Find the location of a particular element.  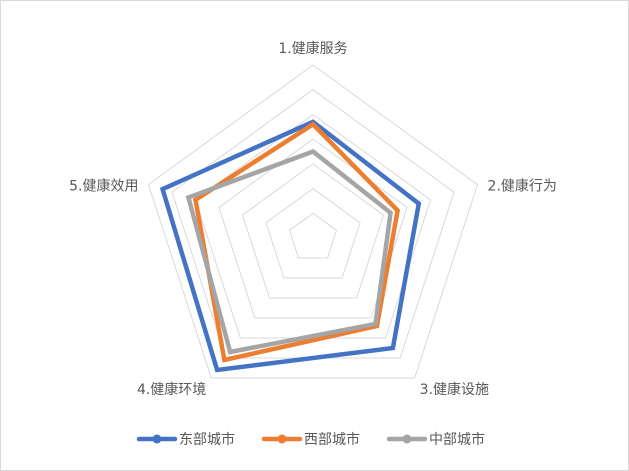

legend-label-1: 西部城市 is located at coordinates (332, 439).